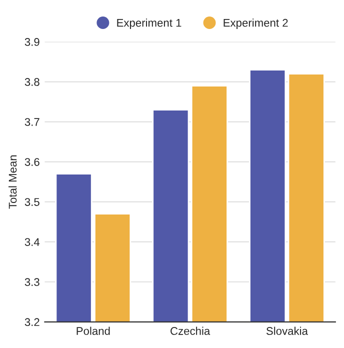  I want to click on x-tick-label: Poland, so click(93, 330).